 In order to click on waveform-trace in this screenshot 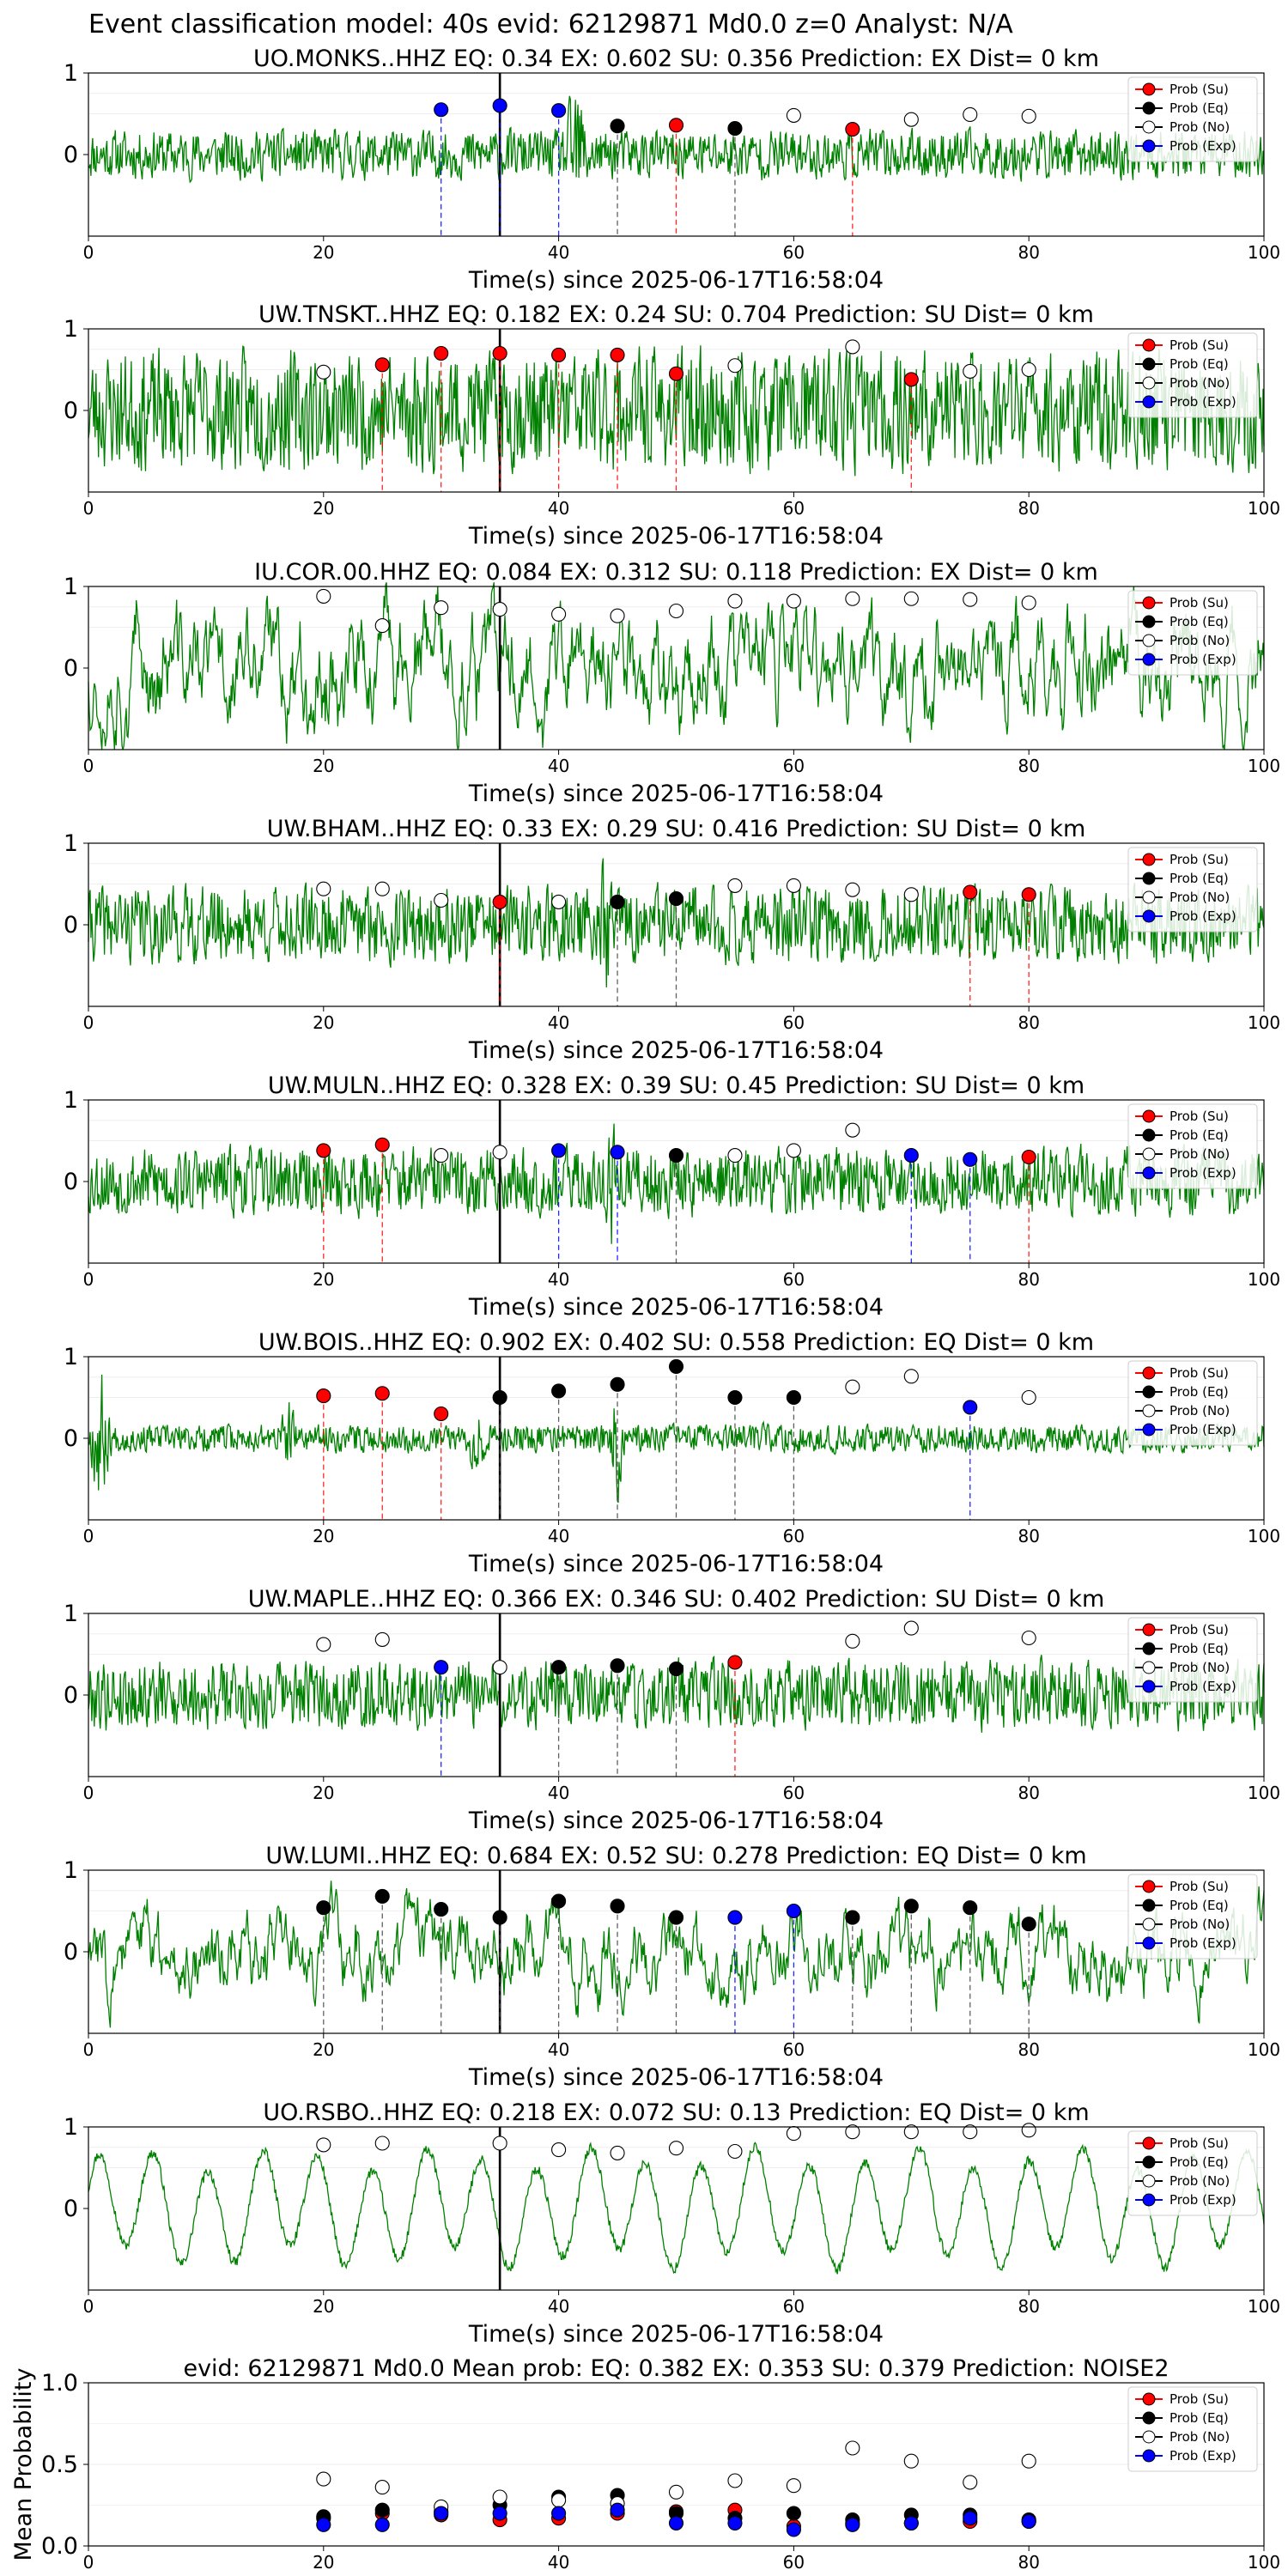, I will do `click(676, 1694)`.